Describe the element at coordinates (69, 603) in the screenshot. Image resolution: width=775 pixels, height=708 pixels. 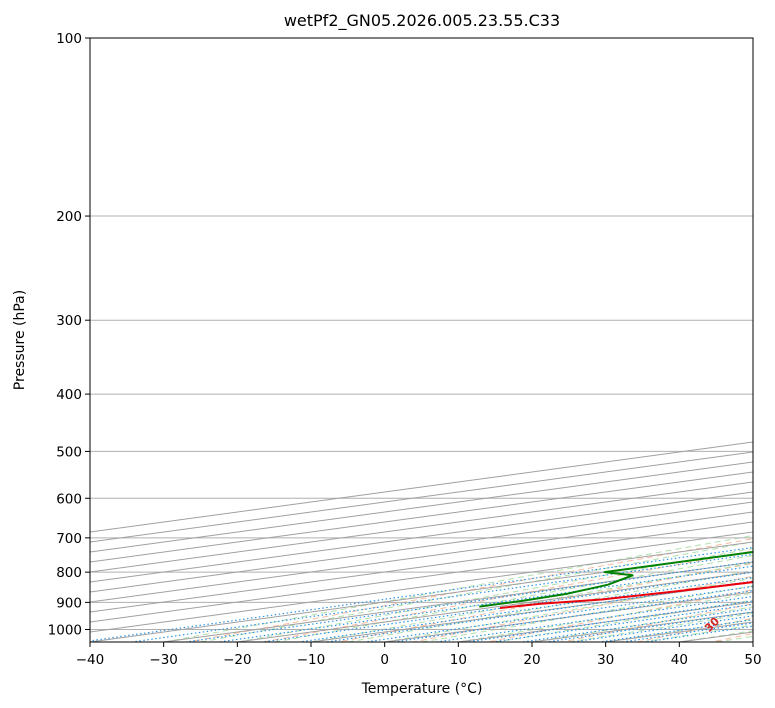
I see `y-tick-label-8: 900` at that location.